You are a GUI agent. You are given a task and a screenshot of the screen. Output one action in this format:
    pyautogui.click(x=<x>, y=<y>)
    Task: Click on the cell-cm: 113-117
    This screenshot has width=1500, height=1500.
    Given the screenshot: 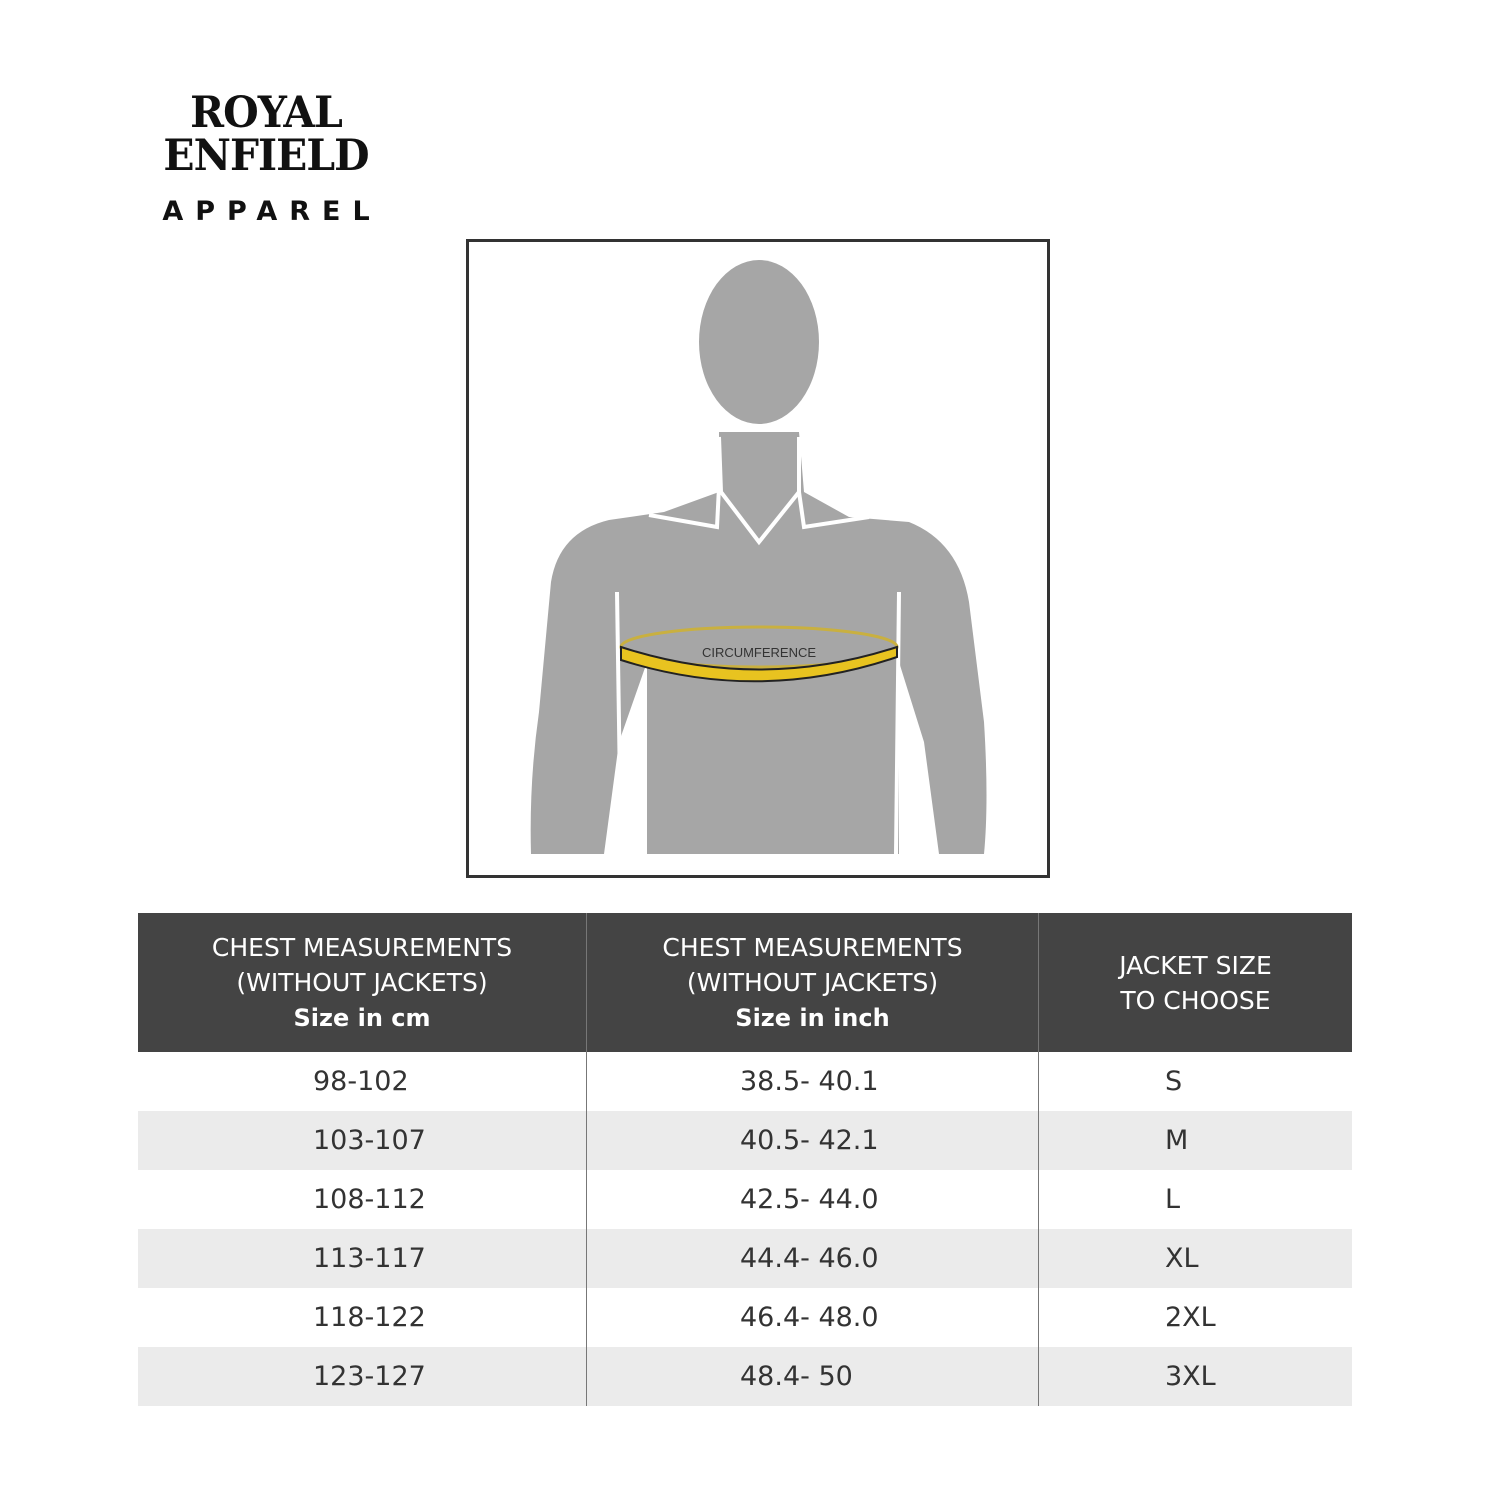 What is the action you would take?
    pyautogui.click(x=362, y=1258)
    